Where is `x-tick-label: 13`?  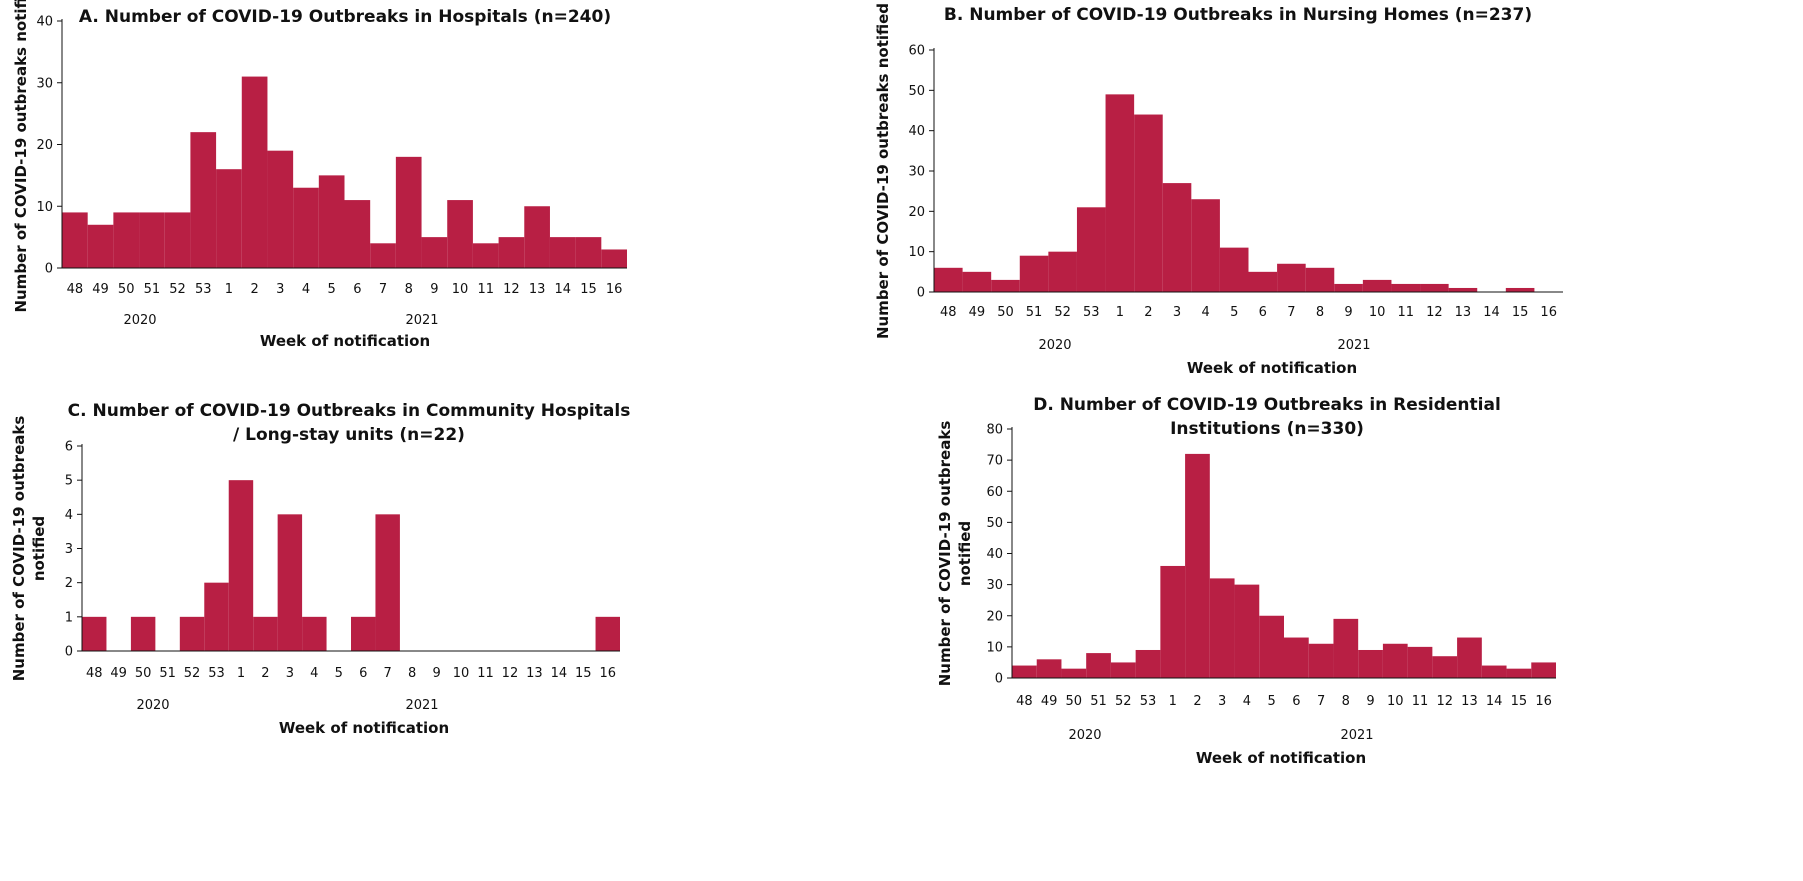
x-tick-label: 13 is located at coordinates (537, 289).